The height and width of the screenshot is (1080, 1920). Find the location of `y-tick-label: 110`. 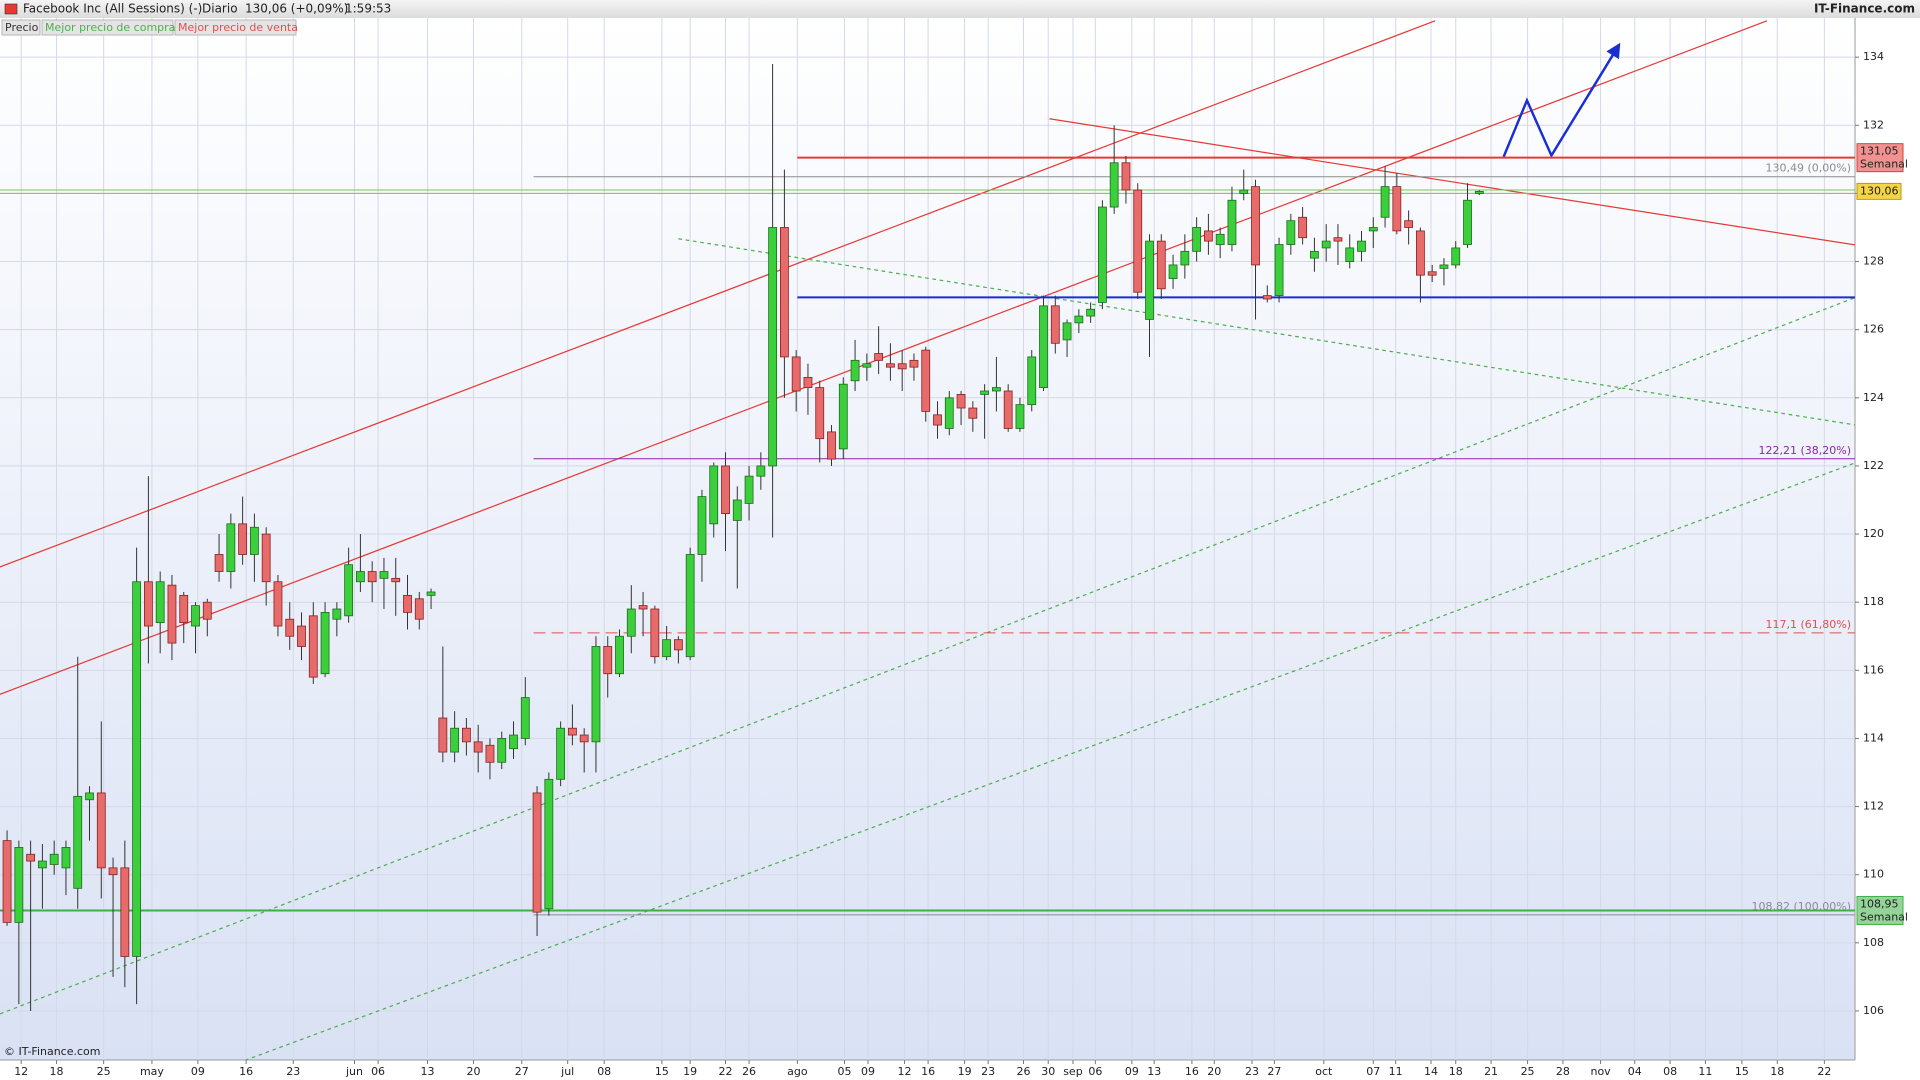

y-tick-label: 110 is located at coordinates (1873, 874).